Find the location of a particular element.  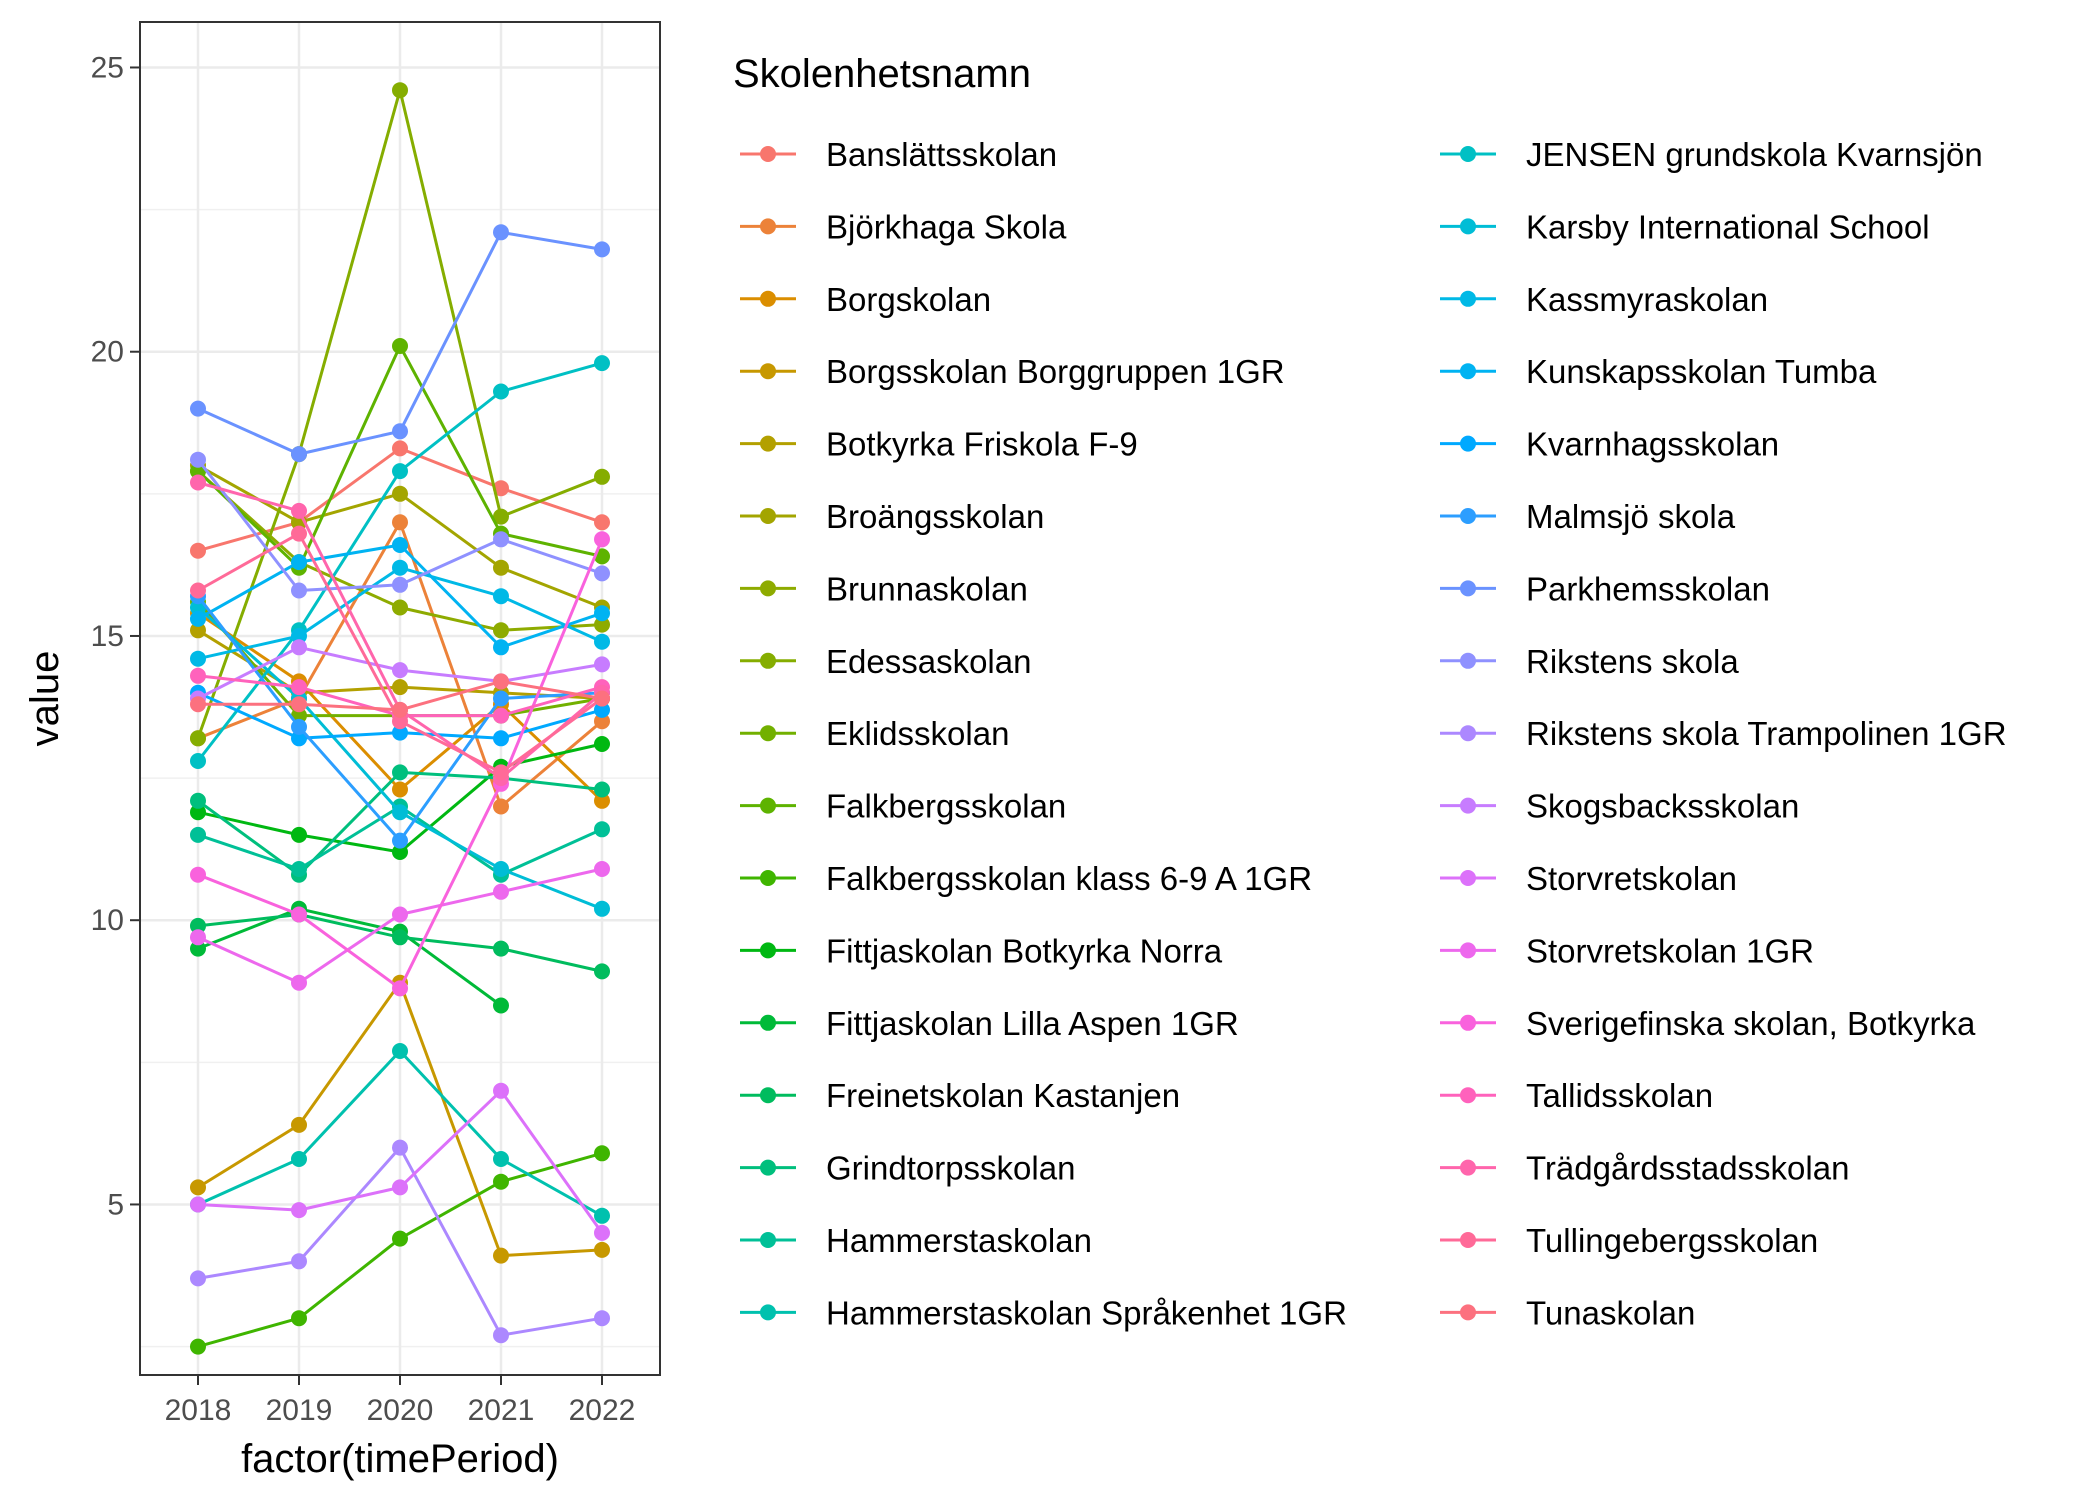

legend-item: Kunskapsskolan Tumba is located at coordinates (1658, 371).